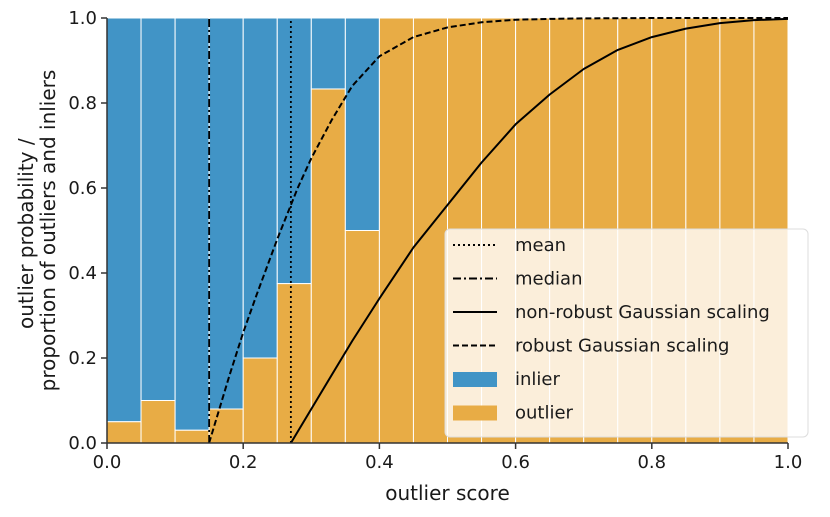  Describe the element at coordinates (82, 358) in the screenshot. I see `y-tick-label-1: 0.2` at that location.